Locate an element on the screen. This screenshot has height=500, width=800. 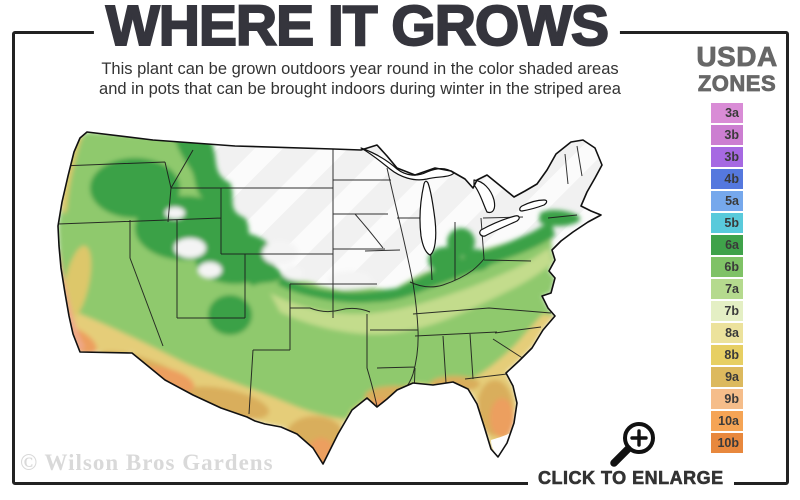
usda-heading-line1: USDA is located at coordinates (737, 56).